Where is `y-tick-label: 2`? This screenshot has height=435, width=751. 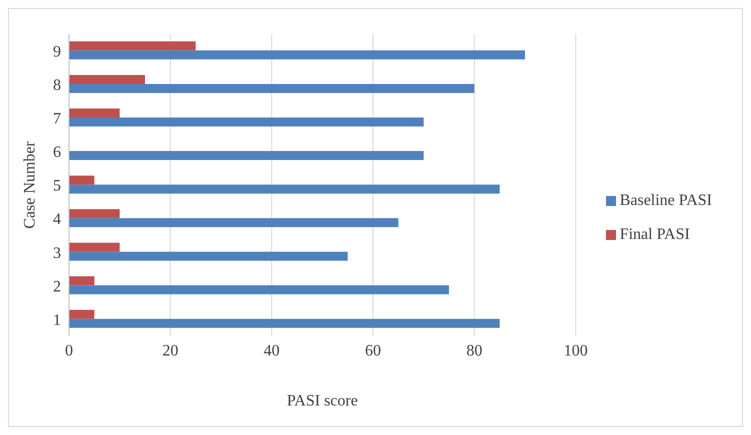 y-tick-label: 2 is located at coordinates (57, 287).